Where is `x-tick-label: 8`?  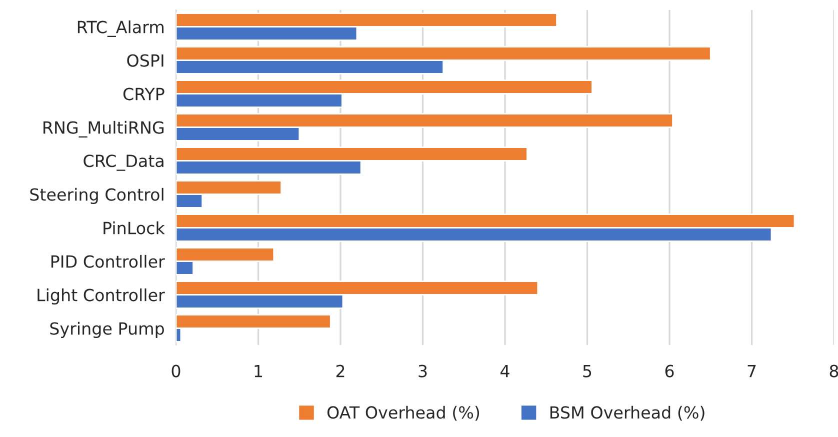 x-tick-label: 8 is located at coordinates (834, 371).